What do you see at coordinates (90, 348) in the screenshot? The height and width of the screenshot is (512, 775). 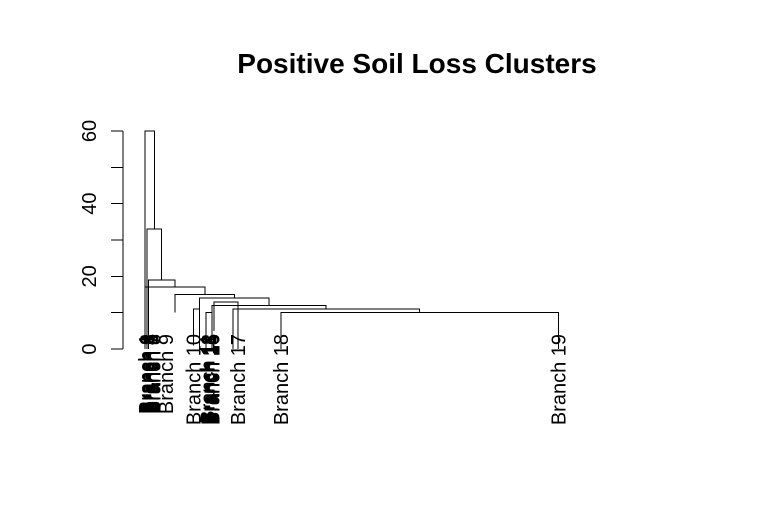 I see `y-tick-label: 0` at bounding box center [90, 348].